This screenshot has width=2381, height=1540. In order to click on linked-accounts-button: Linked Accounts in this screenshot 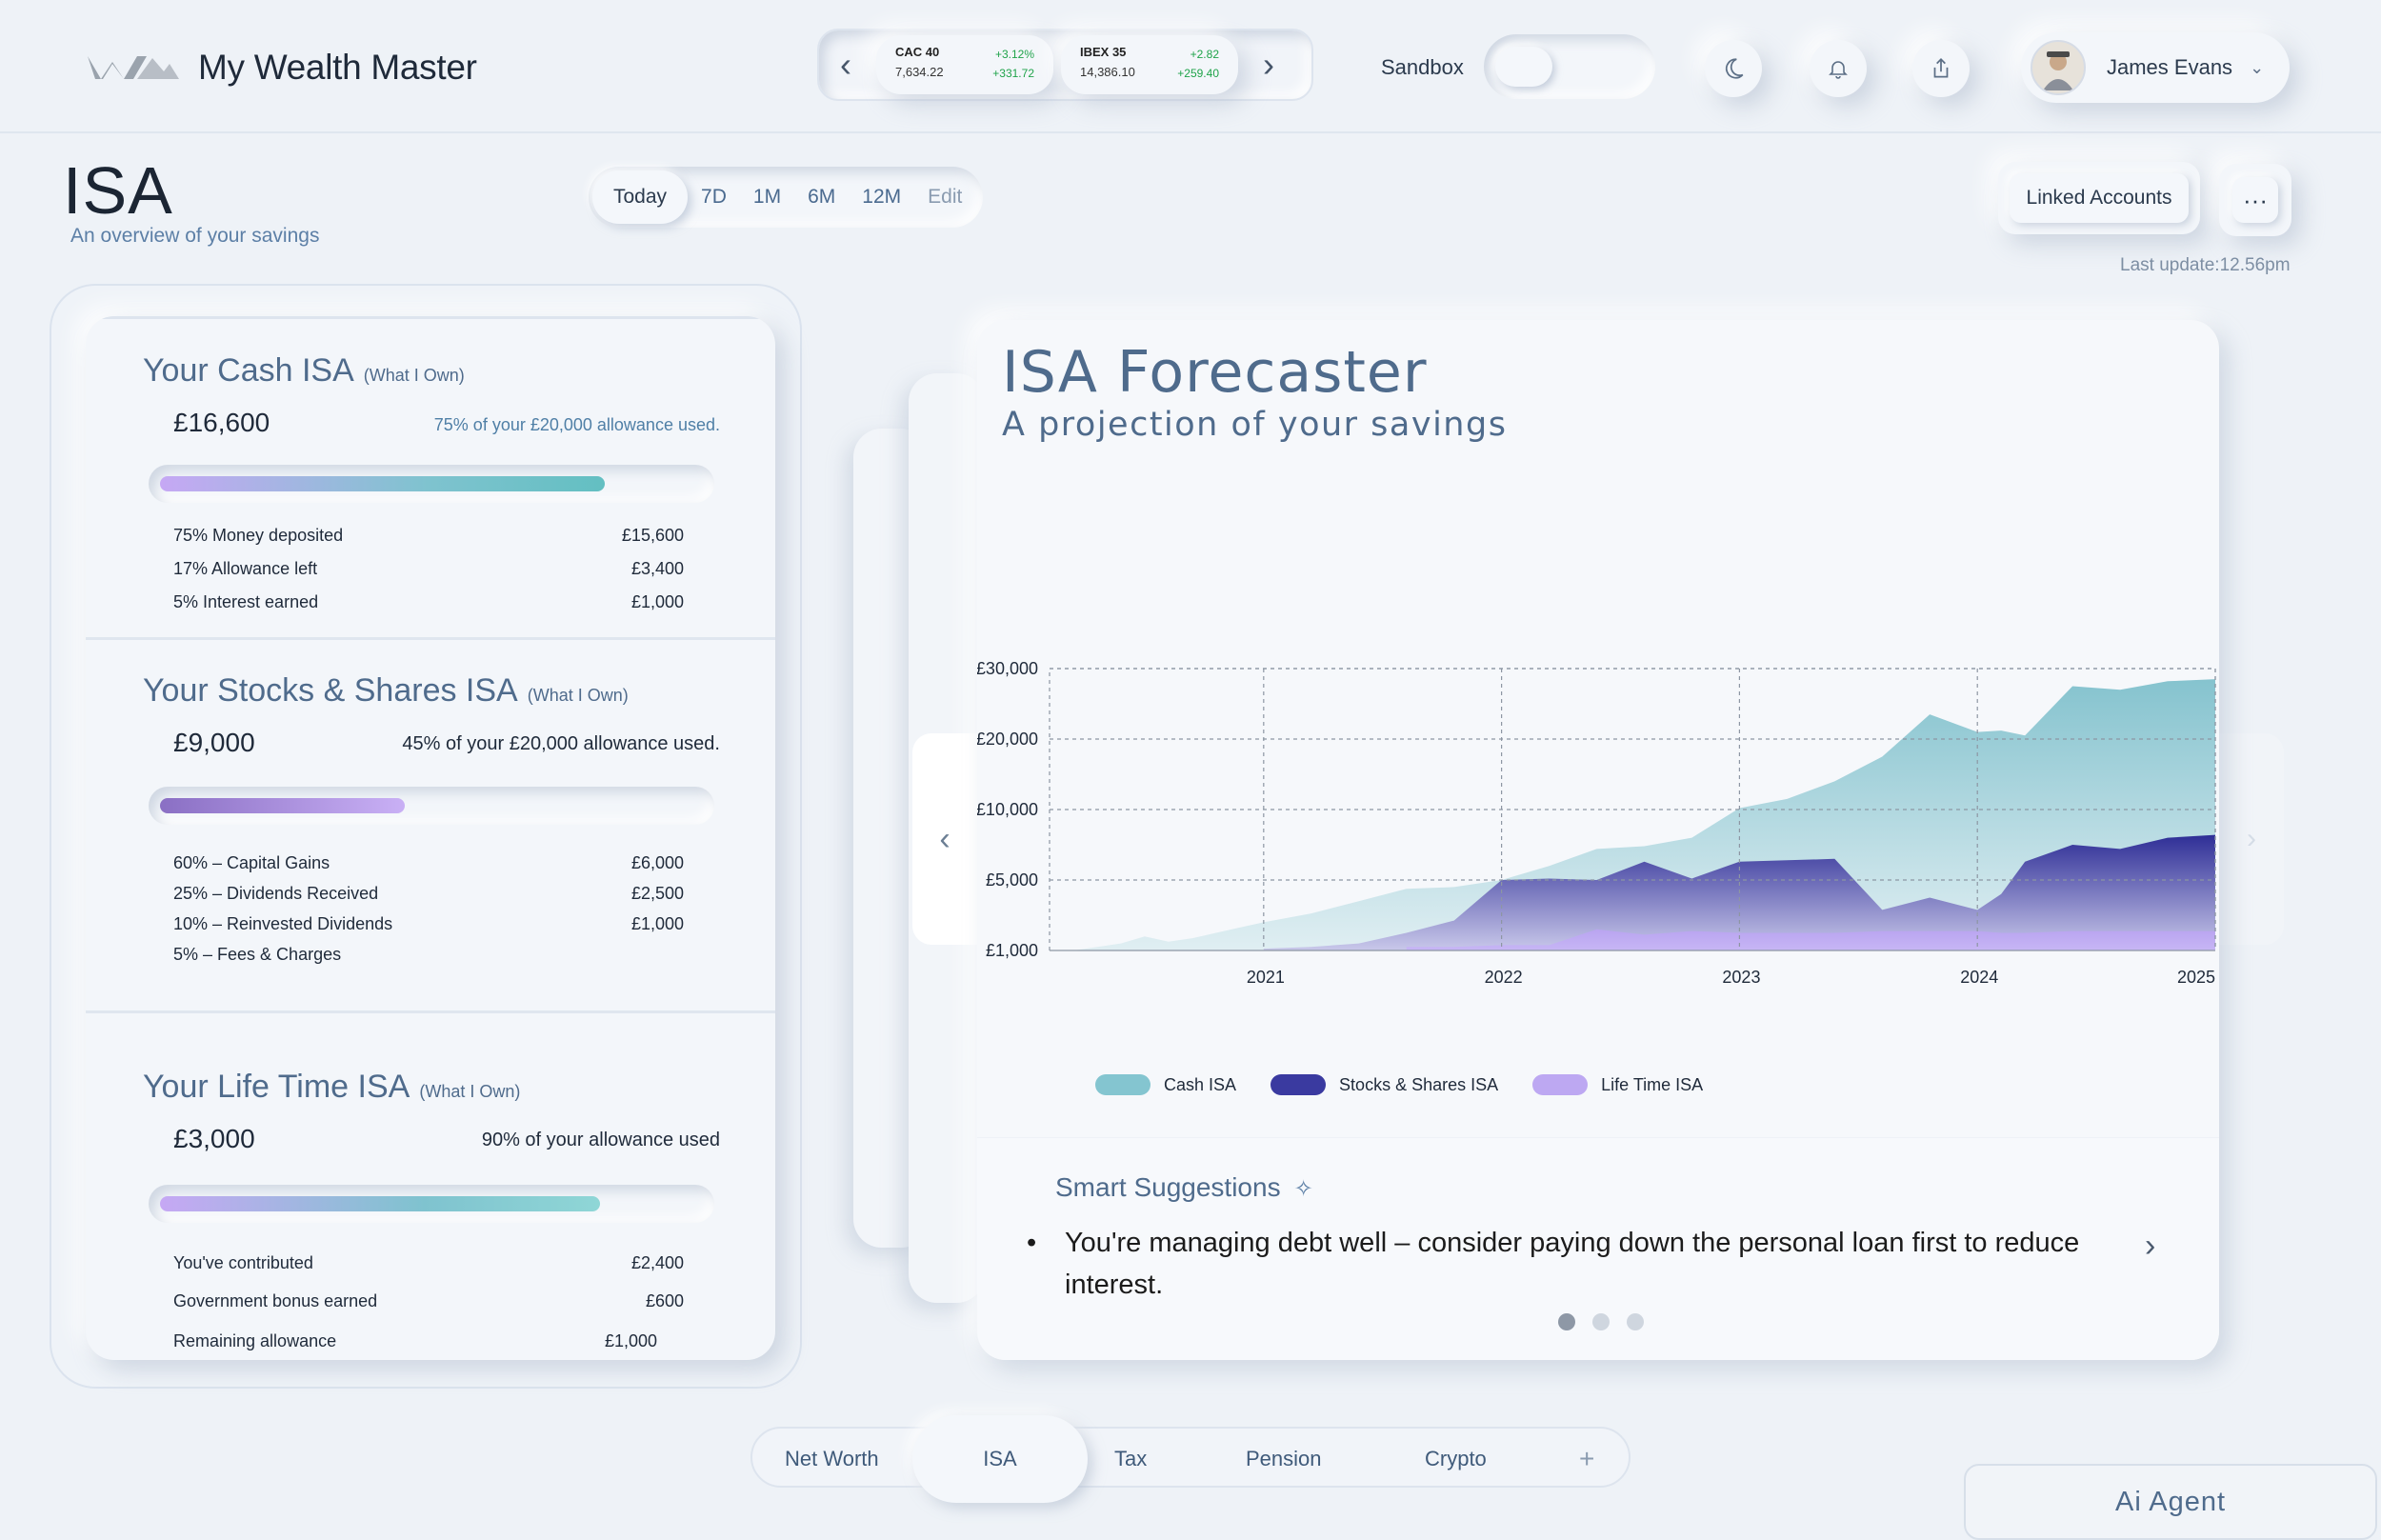, I will do `click(2099, 198)`.